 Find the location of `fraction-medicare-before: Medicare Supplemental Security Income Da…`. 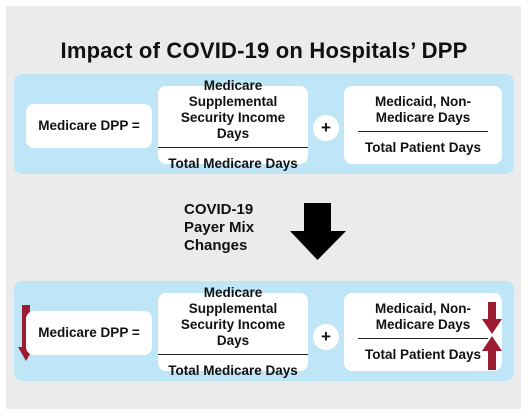

fraction-medicare-before: Medicare Supplemental Security Income Da… is located at coordinates (233, 124).